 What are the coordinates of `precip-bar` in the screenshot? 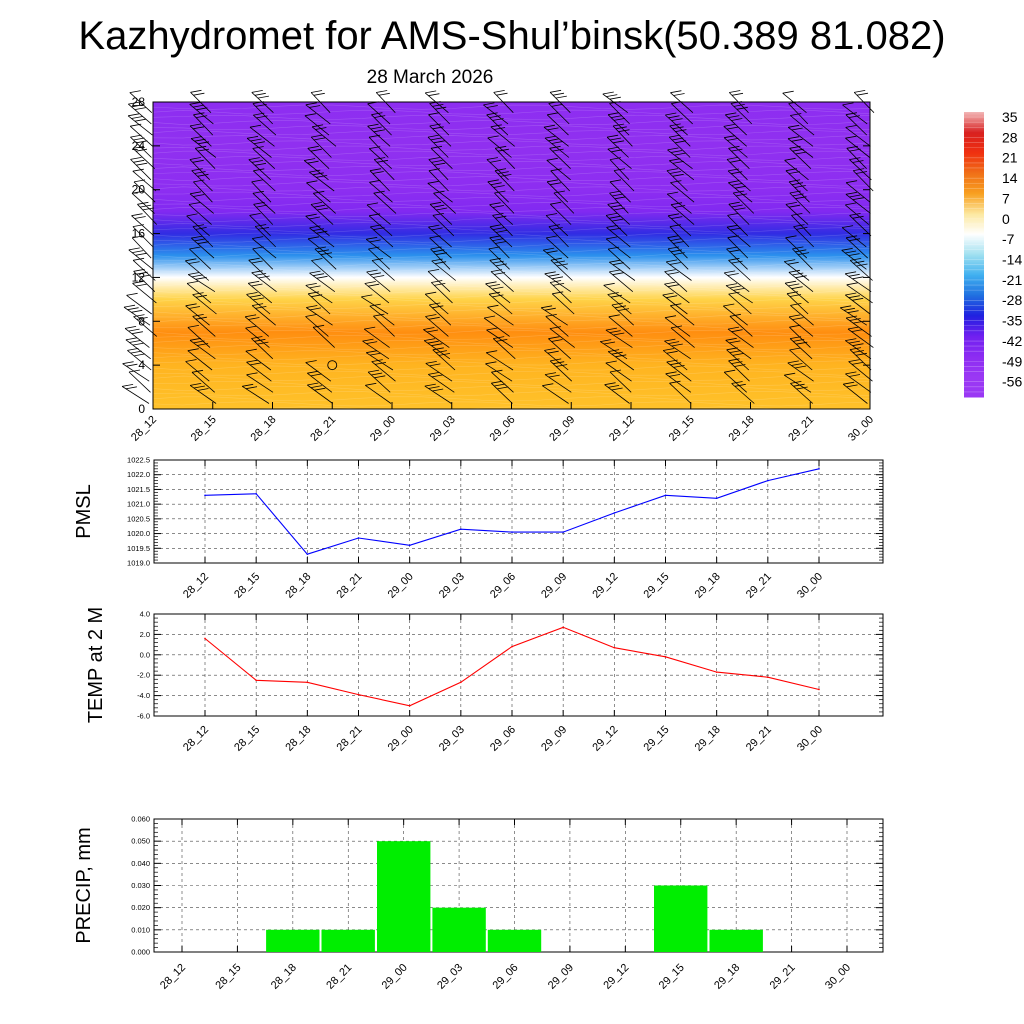 It's located at (293, 940).